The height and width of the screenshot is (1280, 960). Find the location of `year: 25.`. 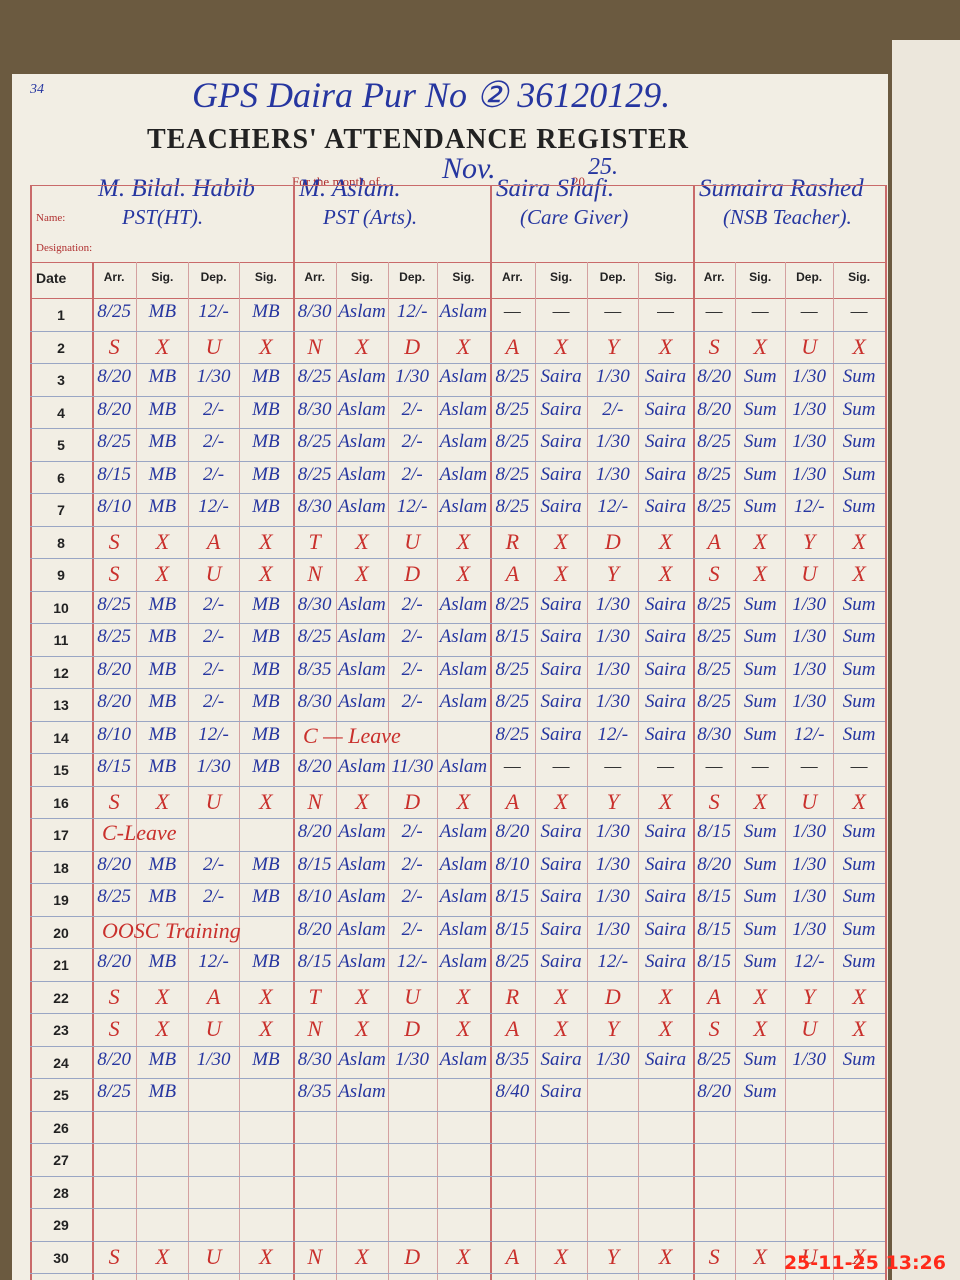

year: 25. is located at coordinates (603, 167).